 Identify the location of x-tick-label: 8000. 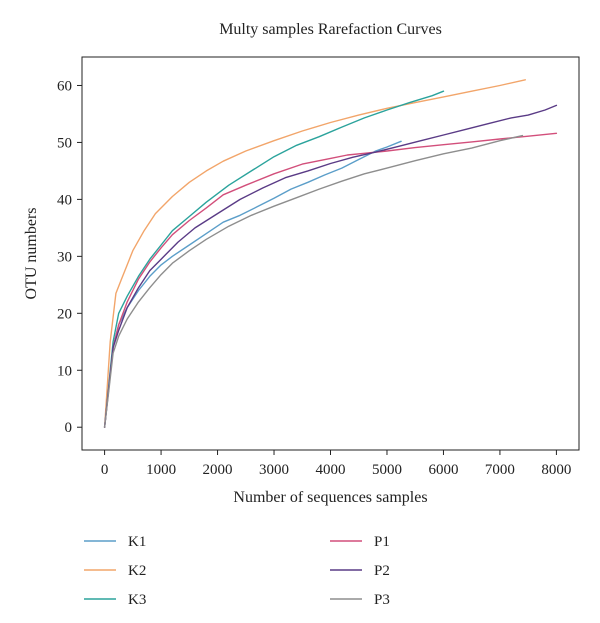
(556, 470).